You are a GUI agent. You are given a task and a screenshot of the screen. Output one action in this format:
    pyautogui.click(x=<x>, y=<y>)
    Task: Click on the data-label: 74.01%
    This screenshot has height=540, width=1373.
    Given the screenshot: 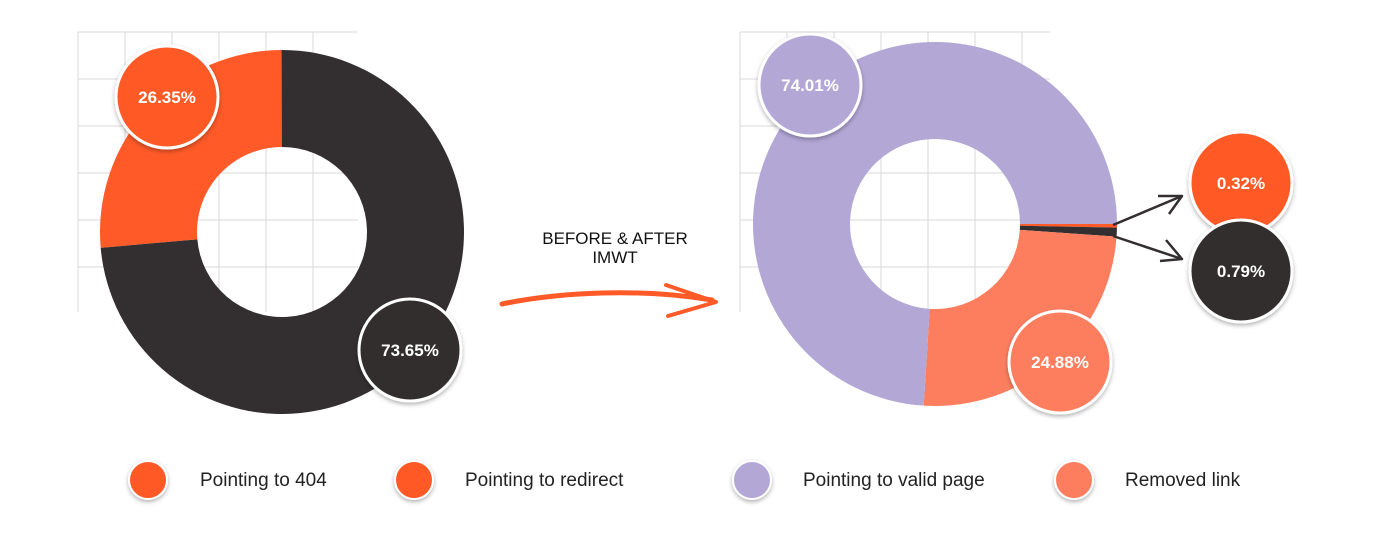 What is the action you would take?
    pyautogui.click(x=810, y=85)
    